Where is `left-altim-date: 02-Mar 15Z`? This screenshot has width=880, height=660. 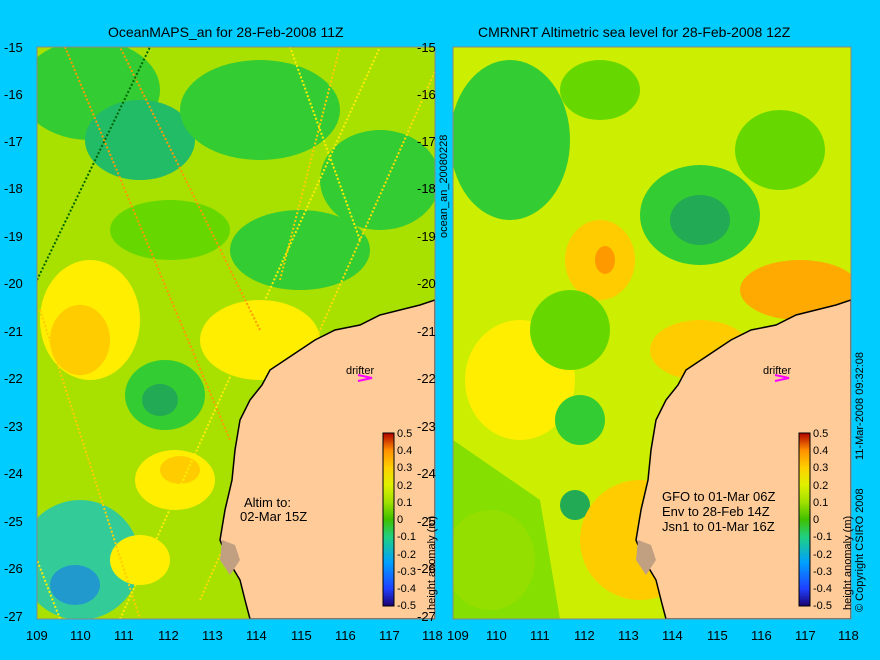
left-altim-date: 02-Mar 15Z is located at coordinates (274, 516).